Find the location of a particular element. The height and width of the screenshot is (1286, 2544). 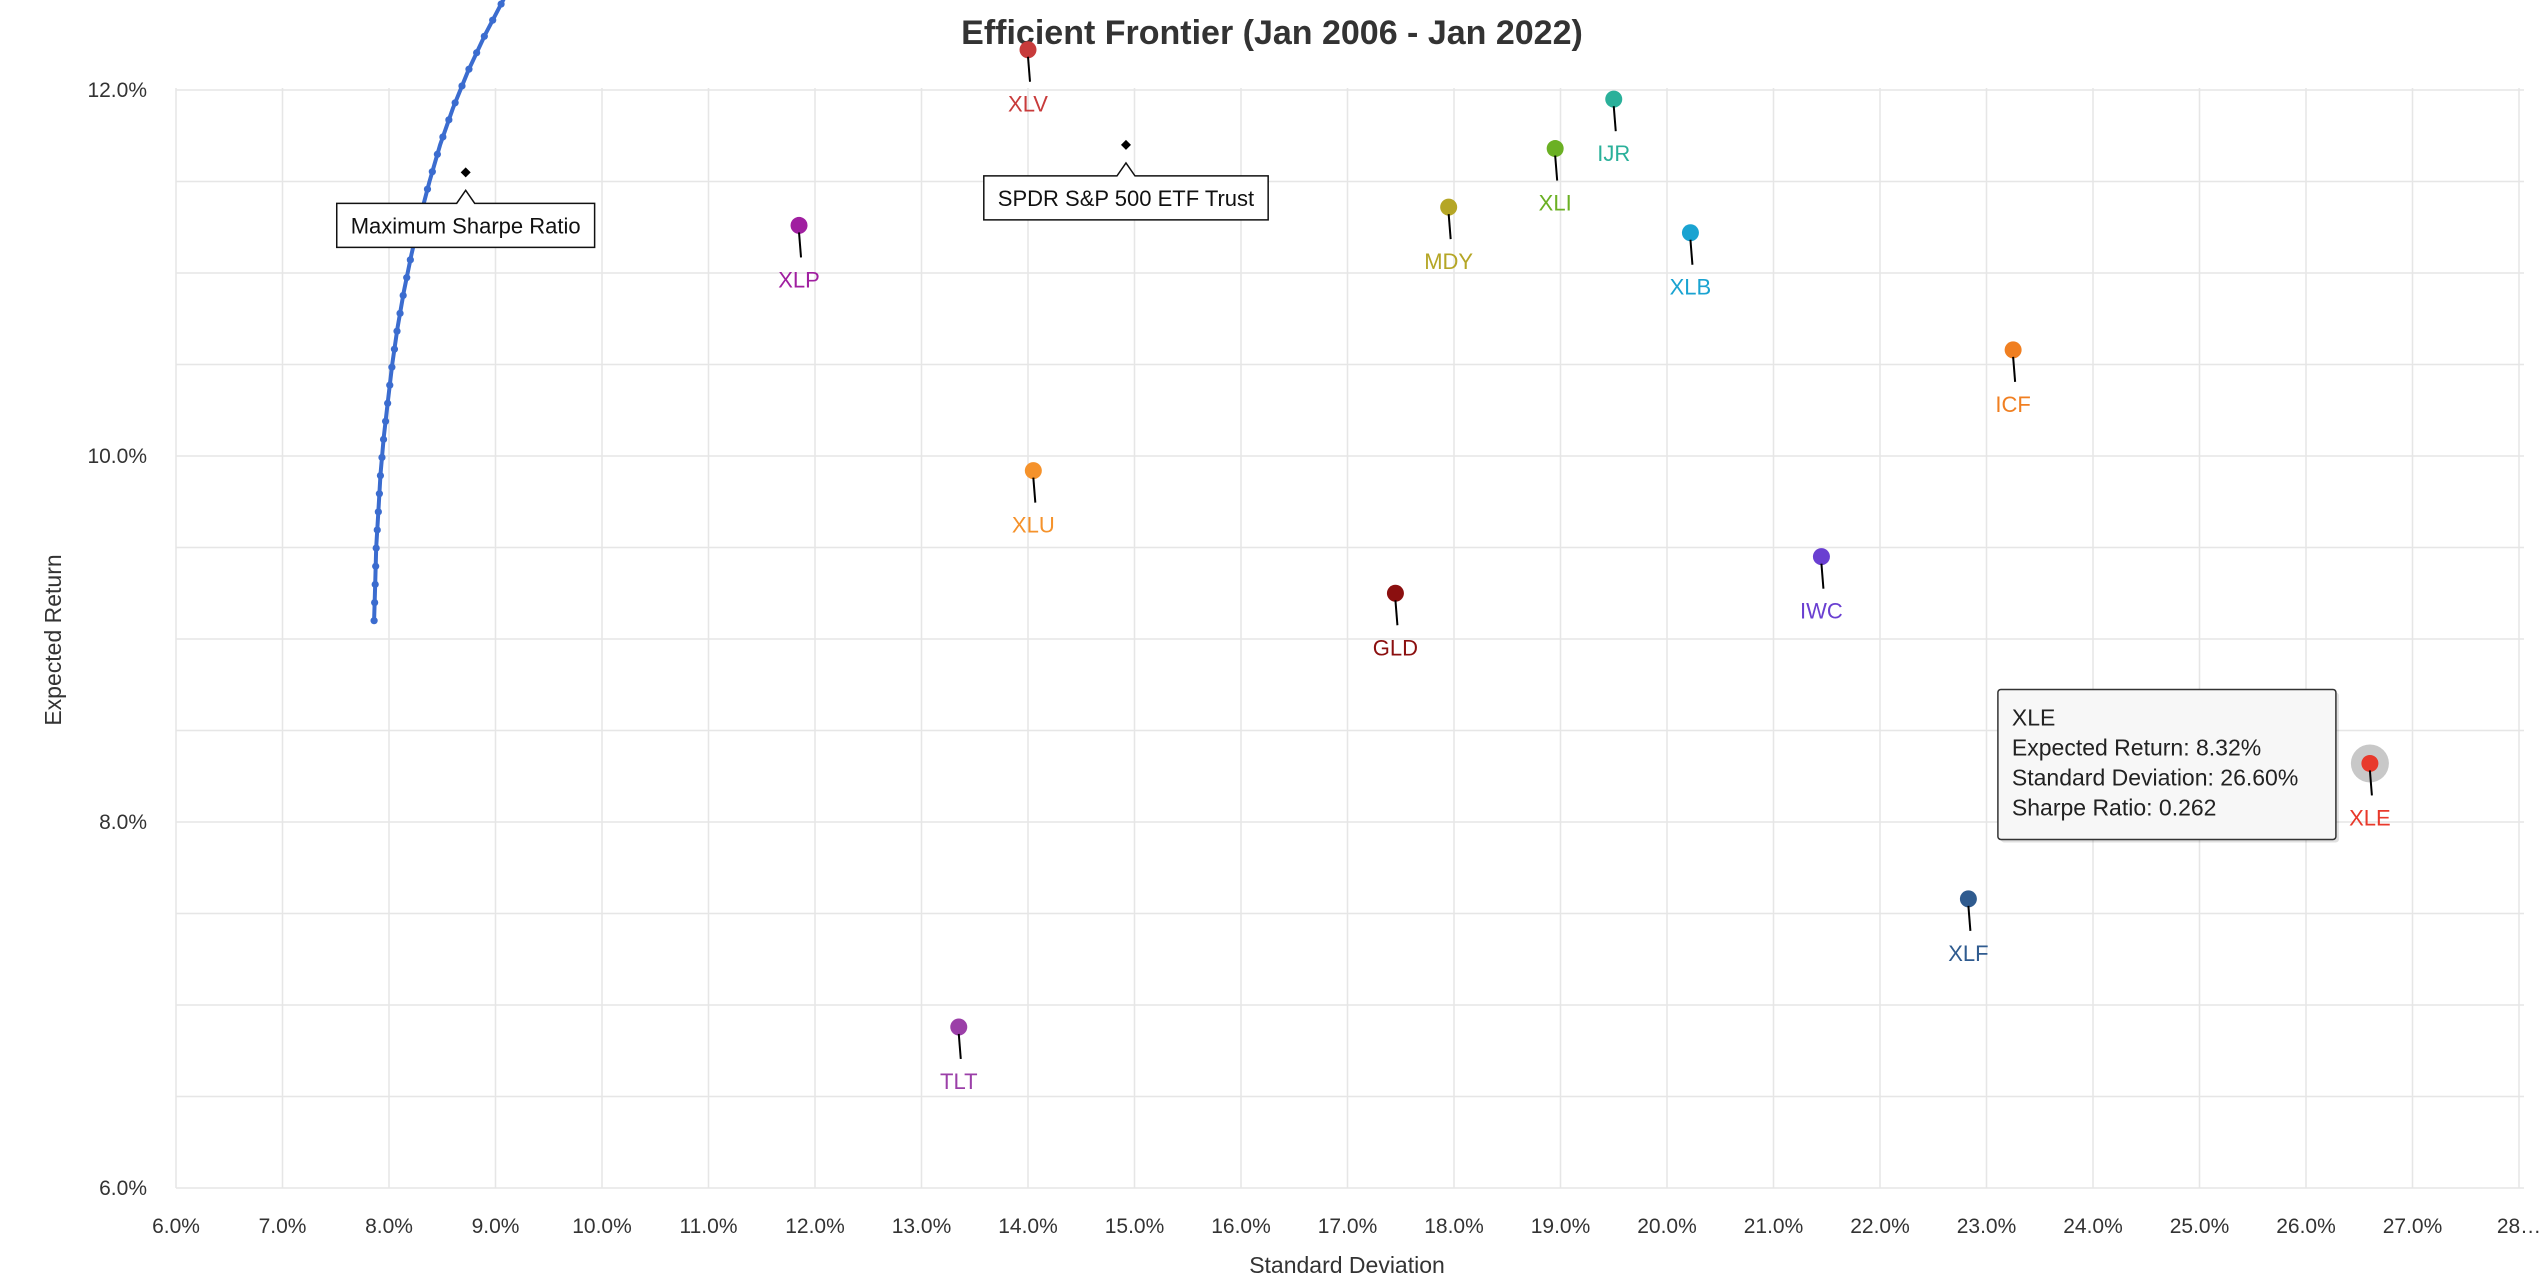

x-tick-label: 18.0% is located at coordinates (1454, 1226).